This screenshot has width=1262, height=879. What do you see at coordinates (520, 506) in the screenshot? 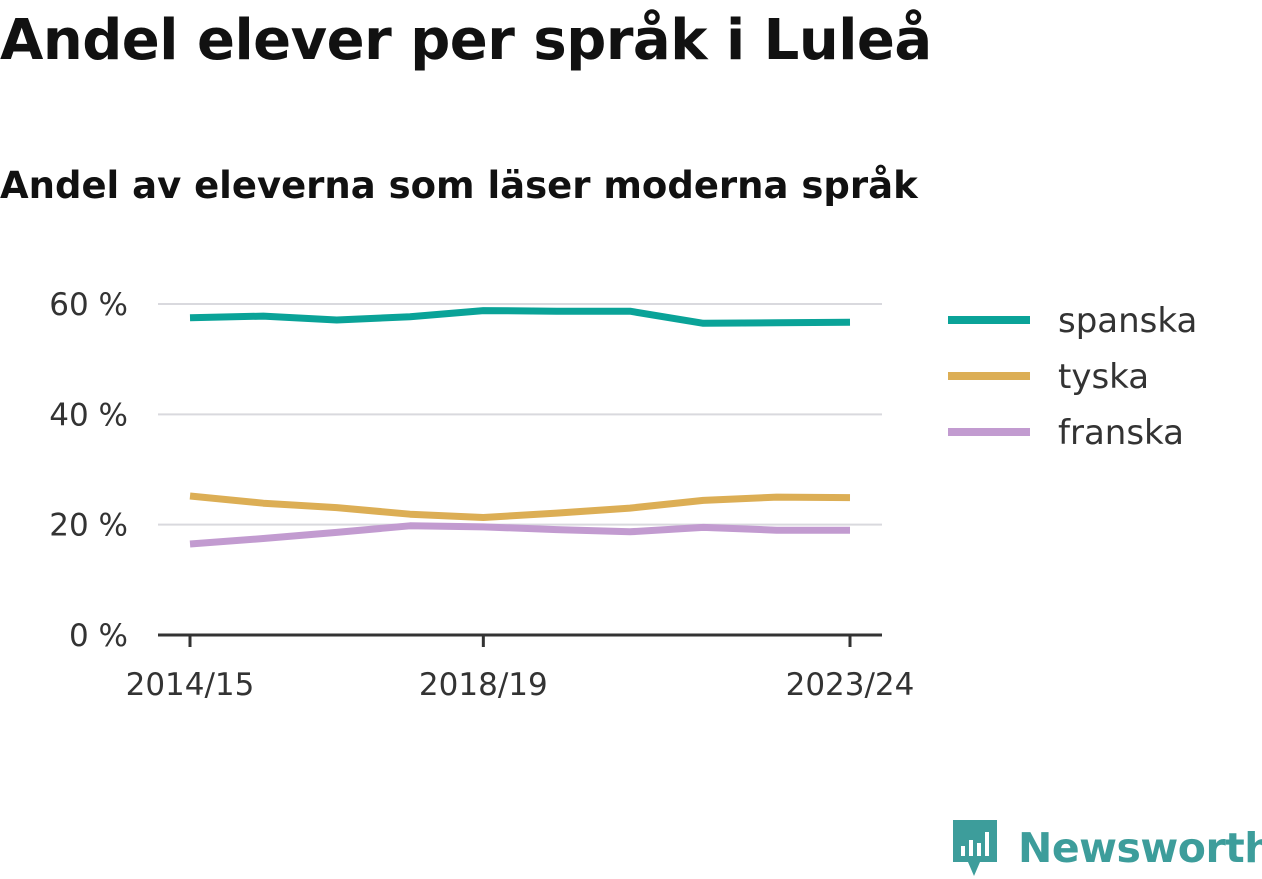
I see `series-line-tyska` at bounding box center [520, 506].